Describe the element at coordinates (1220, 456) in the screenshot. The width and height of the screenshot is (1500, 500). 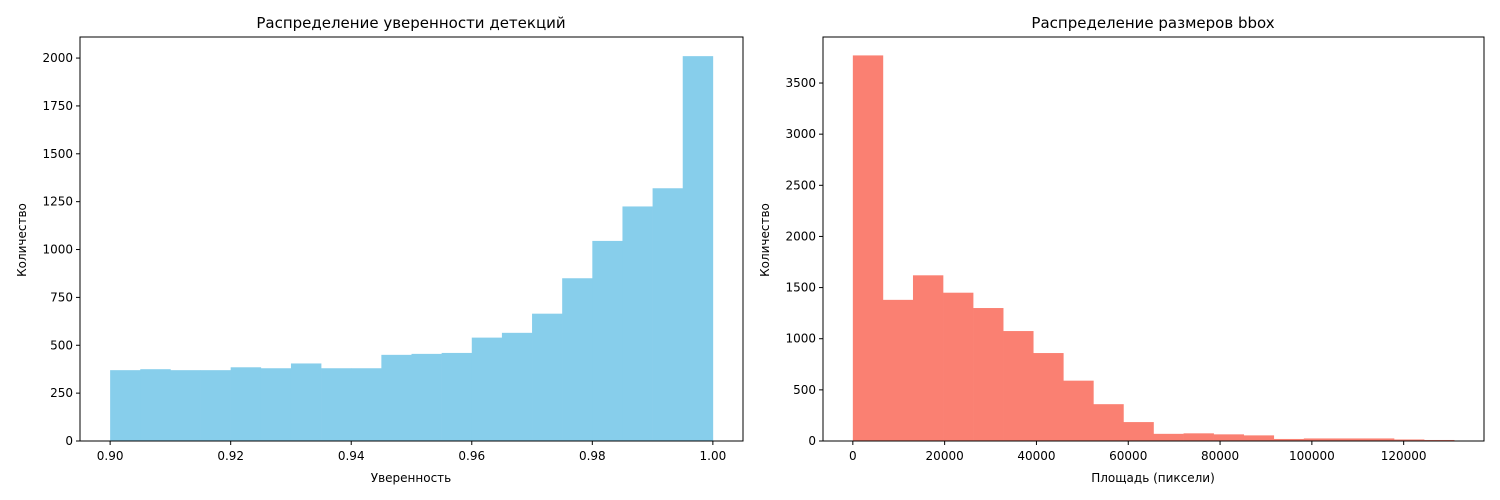
I see `x-tick-label: 80000` at that location.